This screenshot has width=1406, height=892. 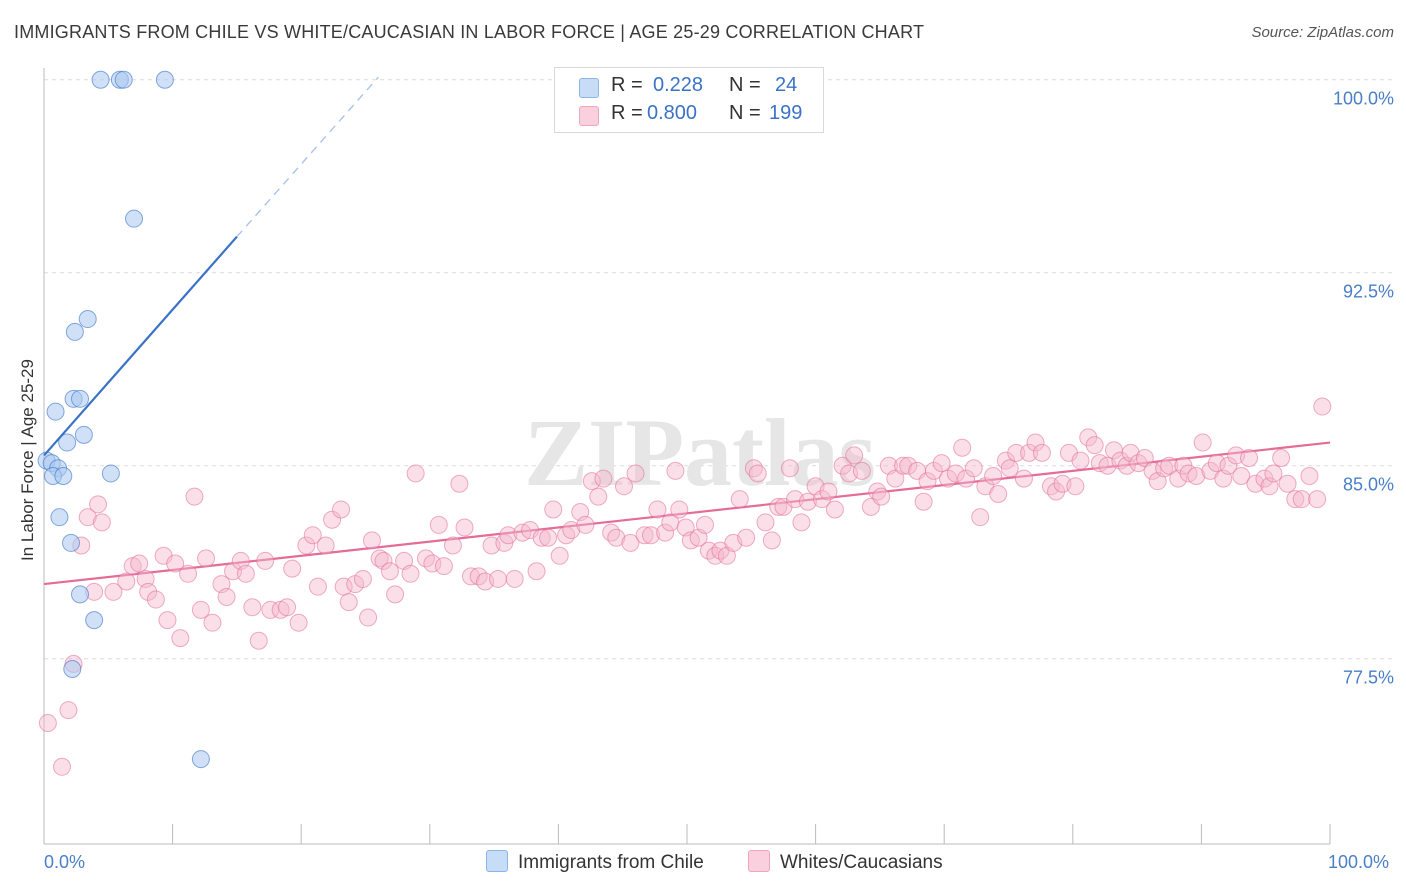 What do you see at coordinates (689, 100) in the screenshot?
I see `stats-legend: R = 0.228 N = 24 R = 0.800 N = 199` at bounding box center [689, 100].